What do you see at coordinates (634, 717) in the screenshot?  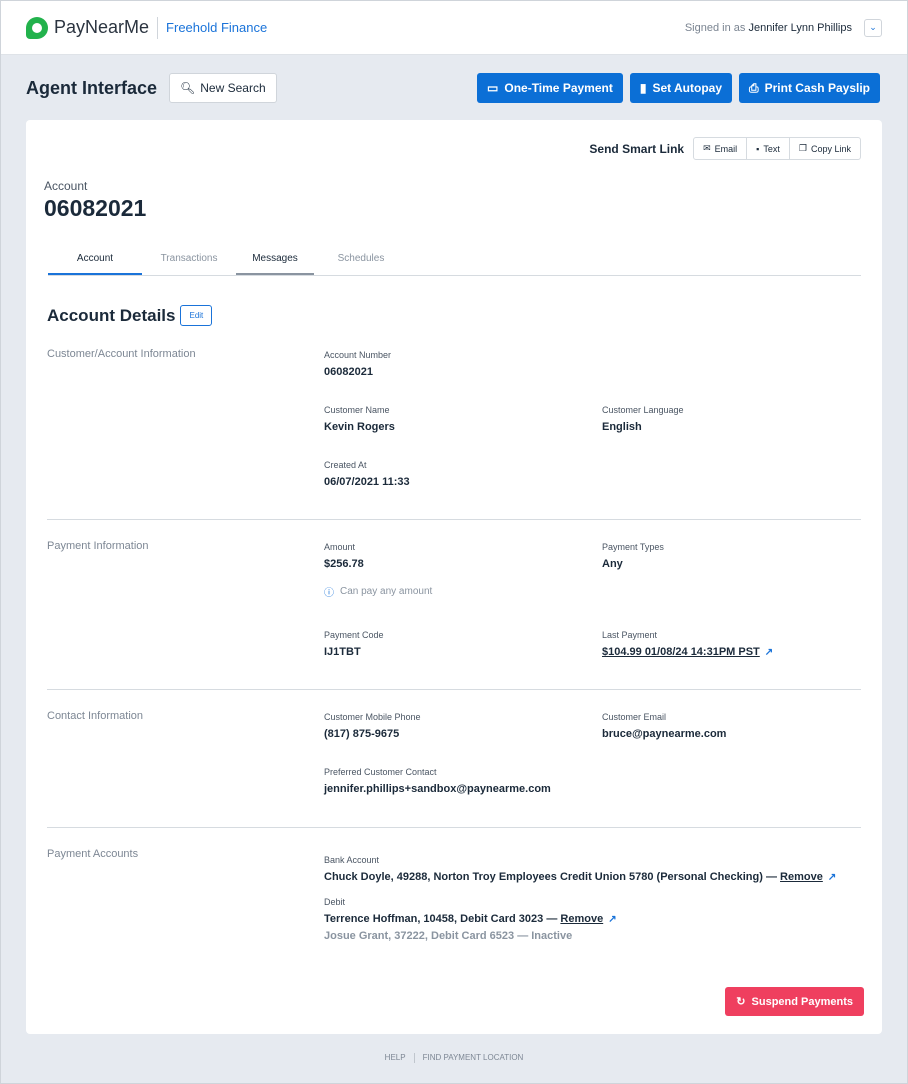 I see `field-label: Customer Email` at bounding box center [634, 717].